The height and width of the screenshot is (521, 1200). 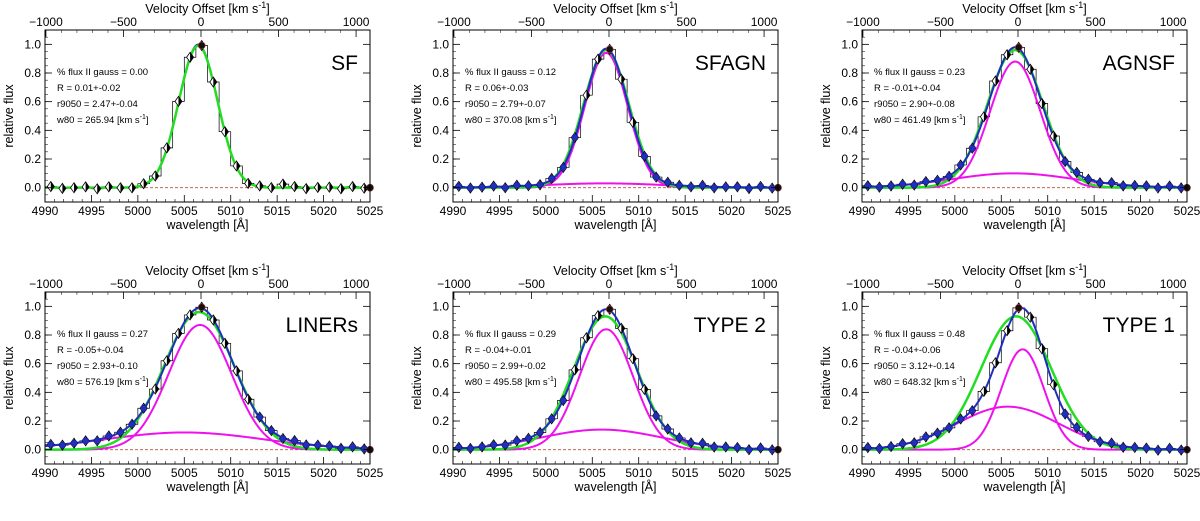 I want to click on y-tick-label: 0.6, so click(x=849, y=102).